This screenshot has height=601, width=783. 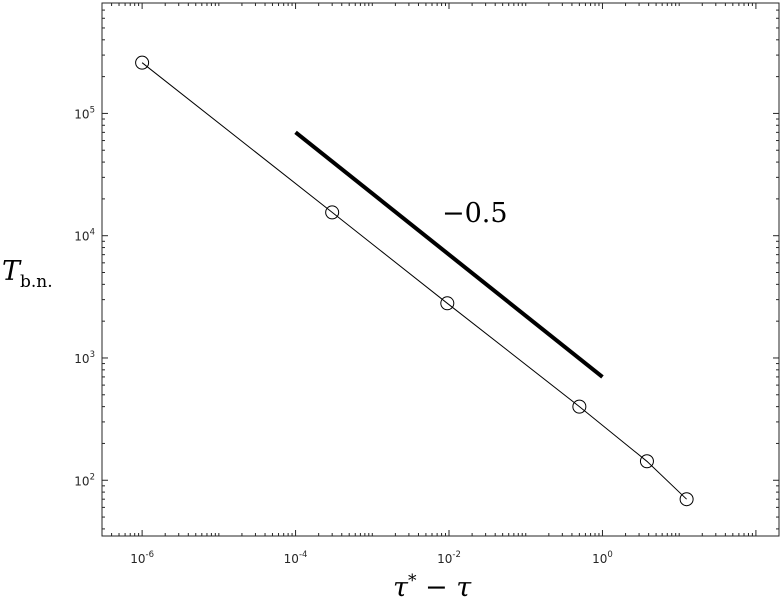 I want to click on y-axis-label-sub: b.n., so click(x=36, y=282).